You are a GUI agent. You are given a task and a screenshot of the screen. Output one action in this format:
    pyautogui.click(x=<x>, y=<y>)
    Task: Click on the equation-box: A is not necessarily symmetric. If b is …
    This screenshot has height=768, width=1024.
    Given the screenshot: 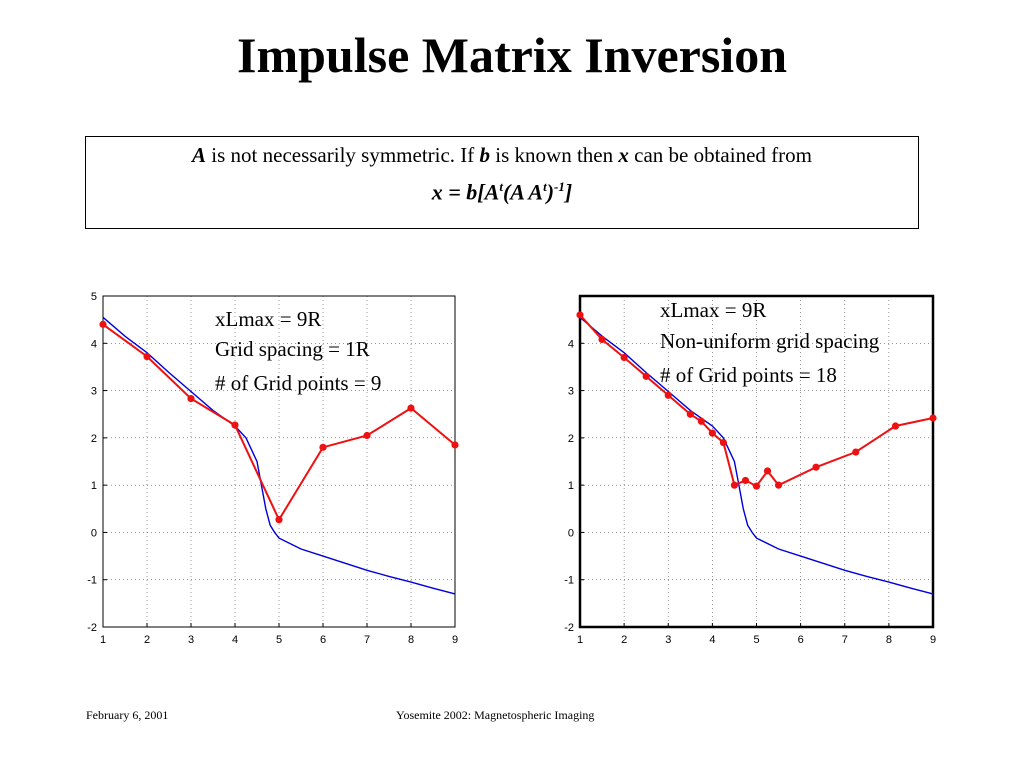 What is the action you would take?
    pyautogui.click(x=502, y=182)
    